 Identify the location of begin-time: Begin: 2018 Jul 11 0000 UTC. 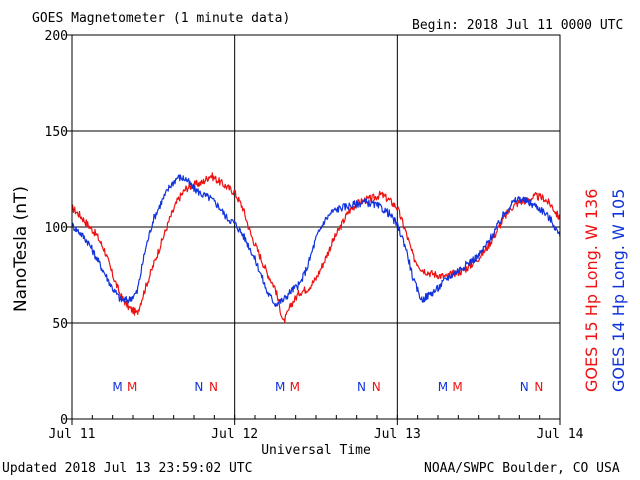
(517, 25).